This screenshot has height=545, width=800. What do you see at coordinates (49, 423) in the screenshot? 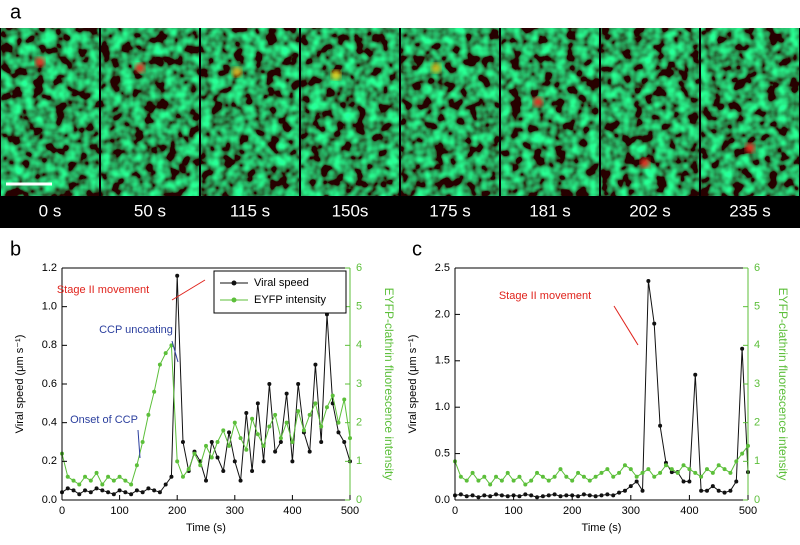
I see `y-tick-label: 0.4` at bounding box center [49, 423].